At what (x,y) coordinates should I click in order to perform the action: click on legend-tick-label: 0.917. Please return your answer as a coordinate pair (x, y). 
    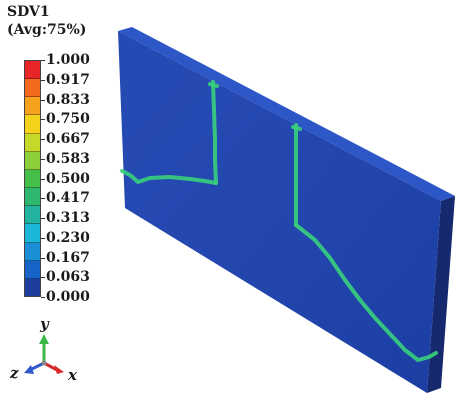
    Looking at the image, I should click on (68, 79).